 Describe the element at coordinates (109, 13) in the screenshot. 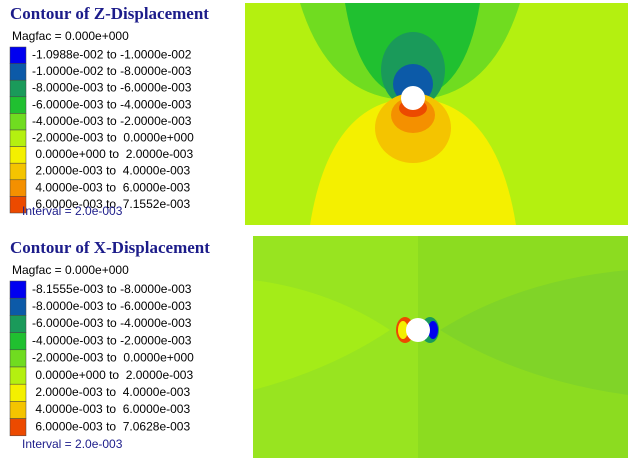

I see `panel-title: Contour of Z-Displacement` at that location.